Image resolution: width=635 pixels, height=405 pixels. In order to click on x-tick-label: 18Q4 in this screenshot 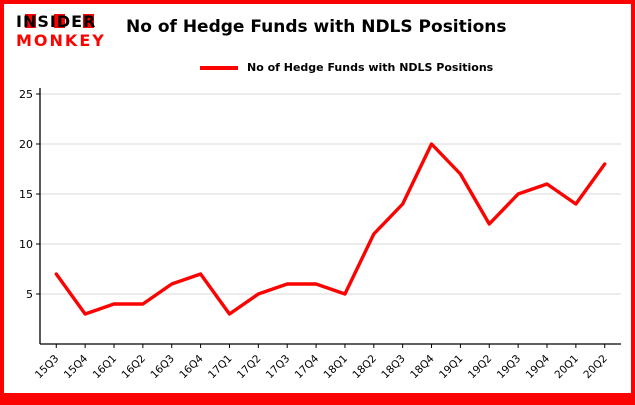, I will do `click(422, 366)`.